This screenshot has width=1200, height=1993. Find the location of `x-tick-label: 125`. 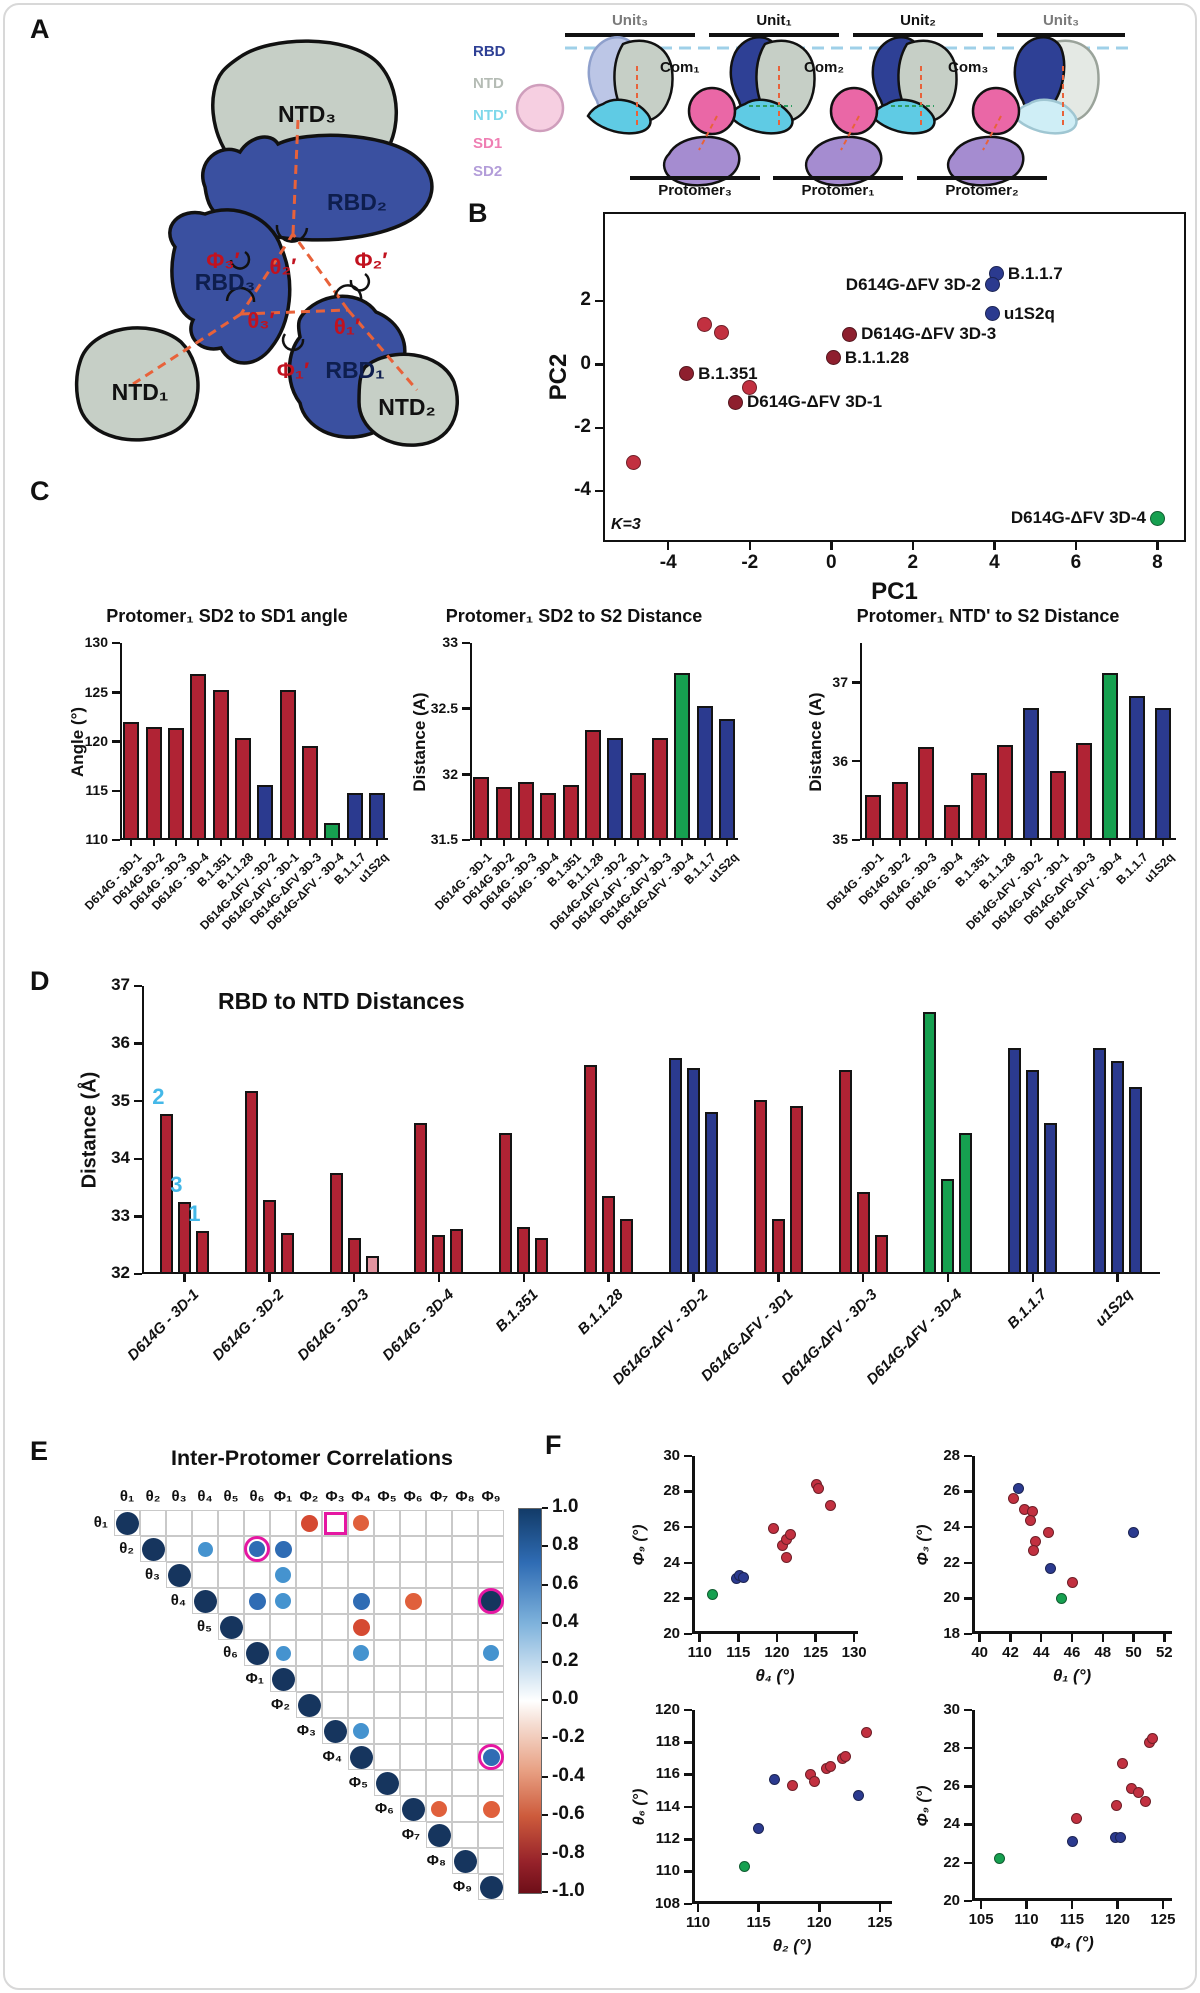

x-tick-label: 125 is located at coordinates (1163, 1919).